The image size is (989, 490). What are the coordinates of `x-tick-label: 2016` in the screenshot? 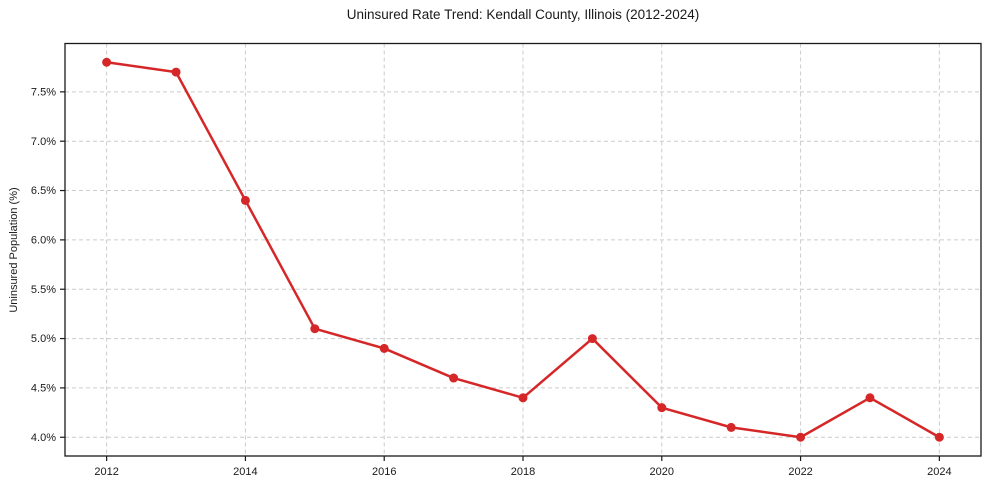 It's located at (384, 472).